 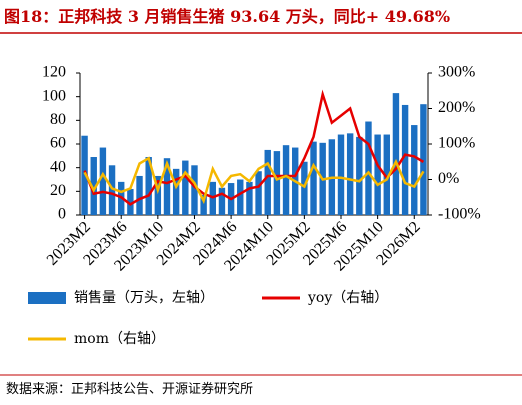 What do you see at coordinates (448, 178) in the screenshot?
I see `y2-tick-label: 0%` at bounding box center [448, 178].